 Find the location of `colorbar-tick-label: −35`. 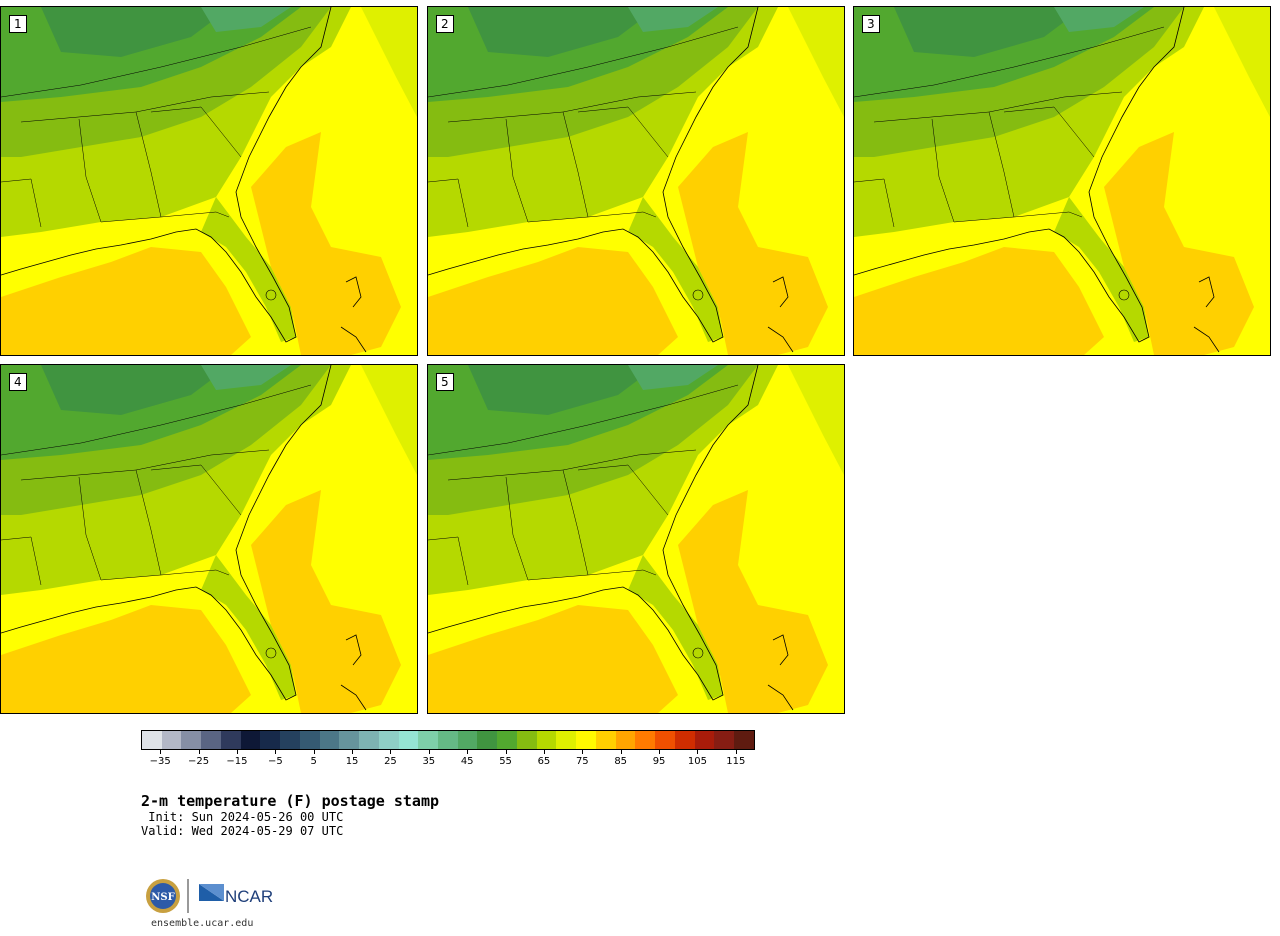

colorbar-tick-label: −35 is located at coordinates (160, 761).